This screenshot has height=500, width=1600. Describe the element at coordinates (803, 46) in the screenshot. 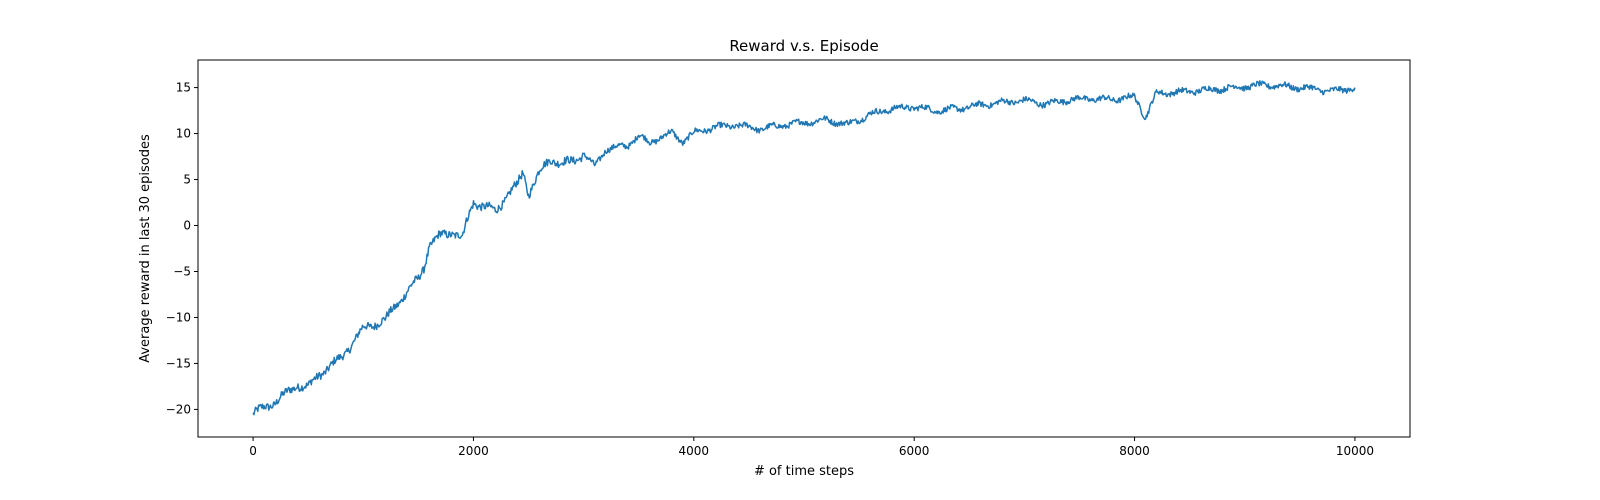

I see `chart-title: Reward v.s. Episode` at that location.